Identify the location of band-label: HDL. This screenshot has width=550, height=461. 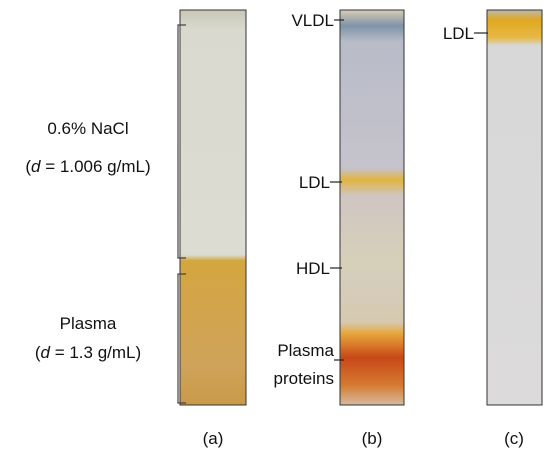
(313, 268).